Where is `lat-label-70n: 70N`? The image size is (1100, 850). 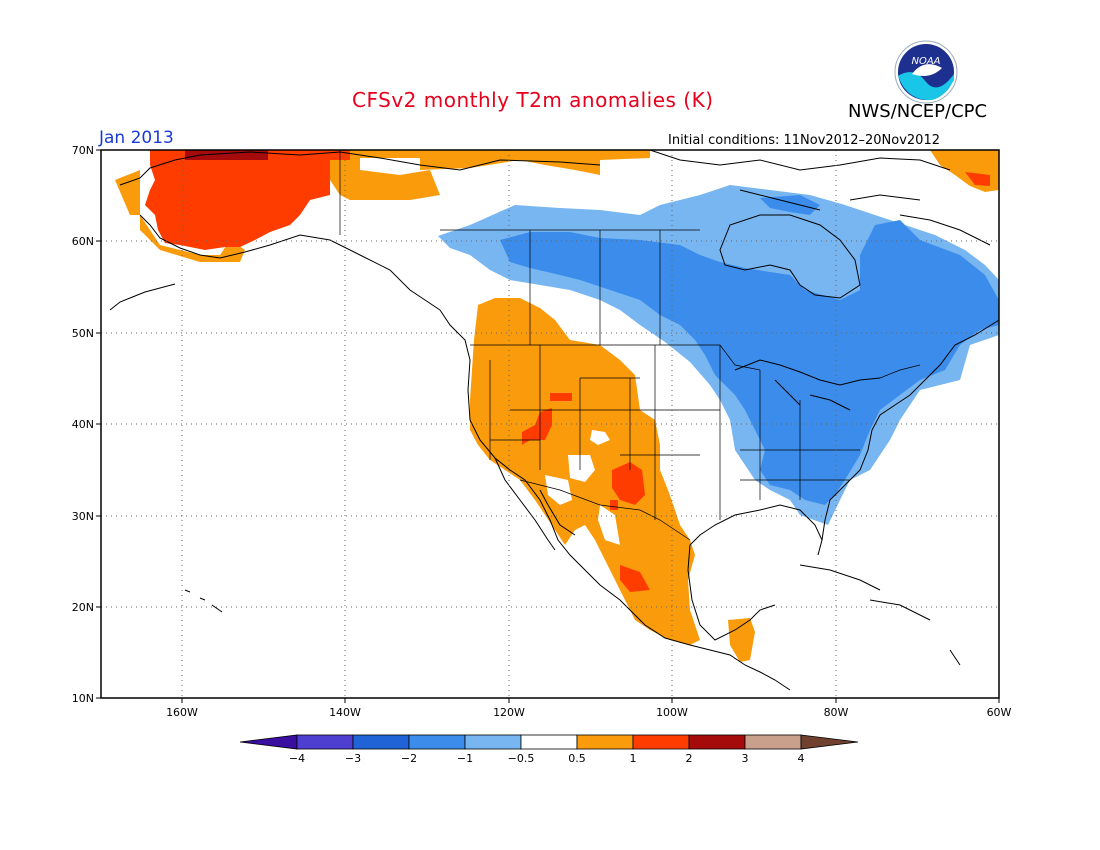 lat-label-70n: 70N is located at coordinates (83, 150).